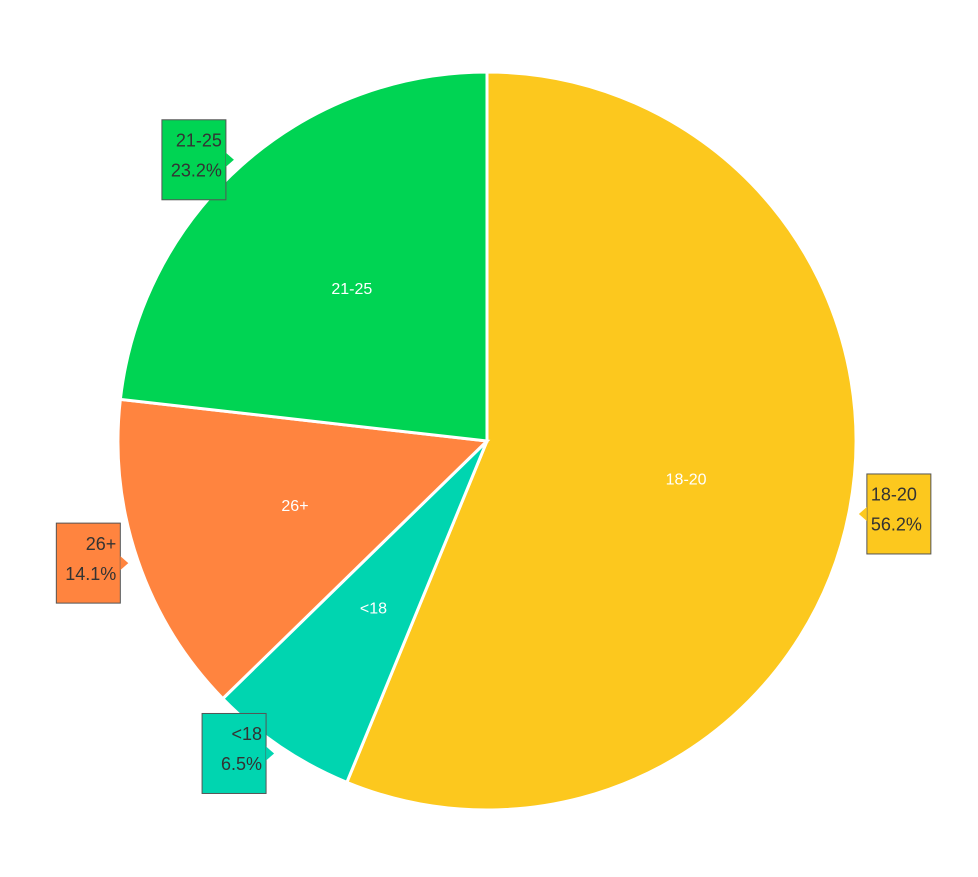 This screenshot has height=877, width=978. Describe the element at coordinates (351, 289) in the screenshot. I see `slice-label: 21-25` at that location.